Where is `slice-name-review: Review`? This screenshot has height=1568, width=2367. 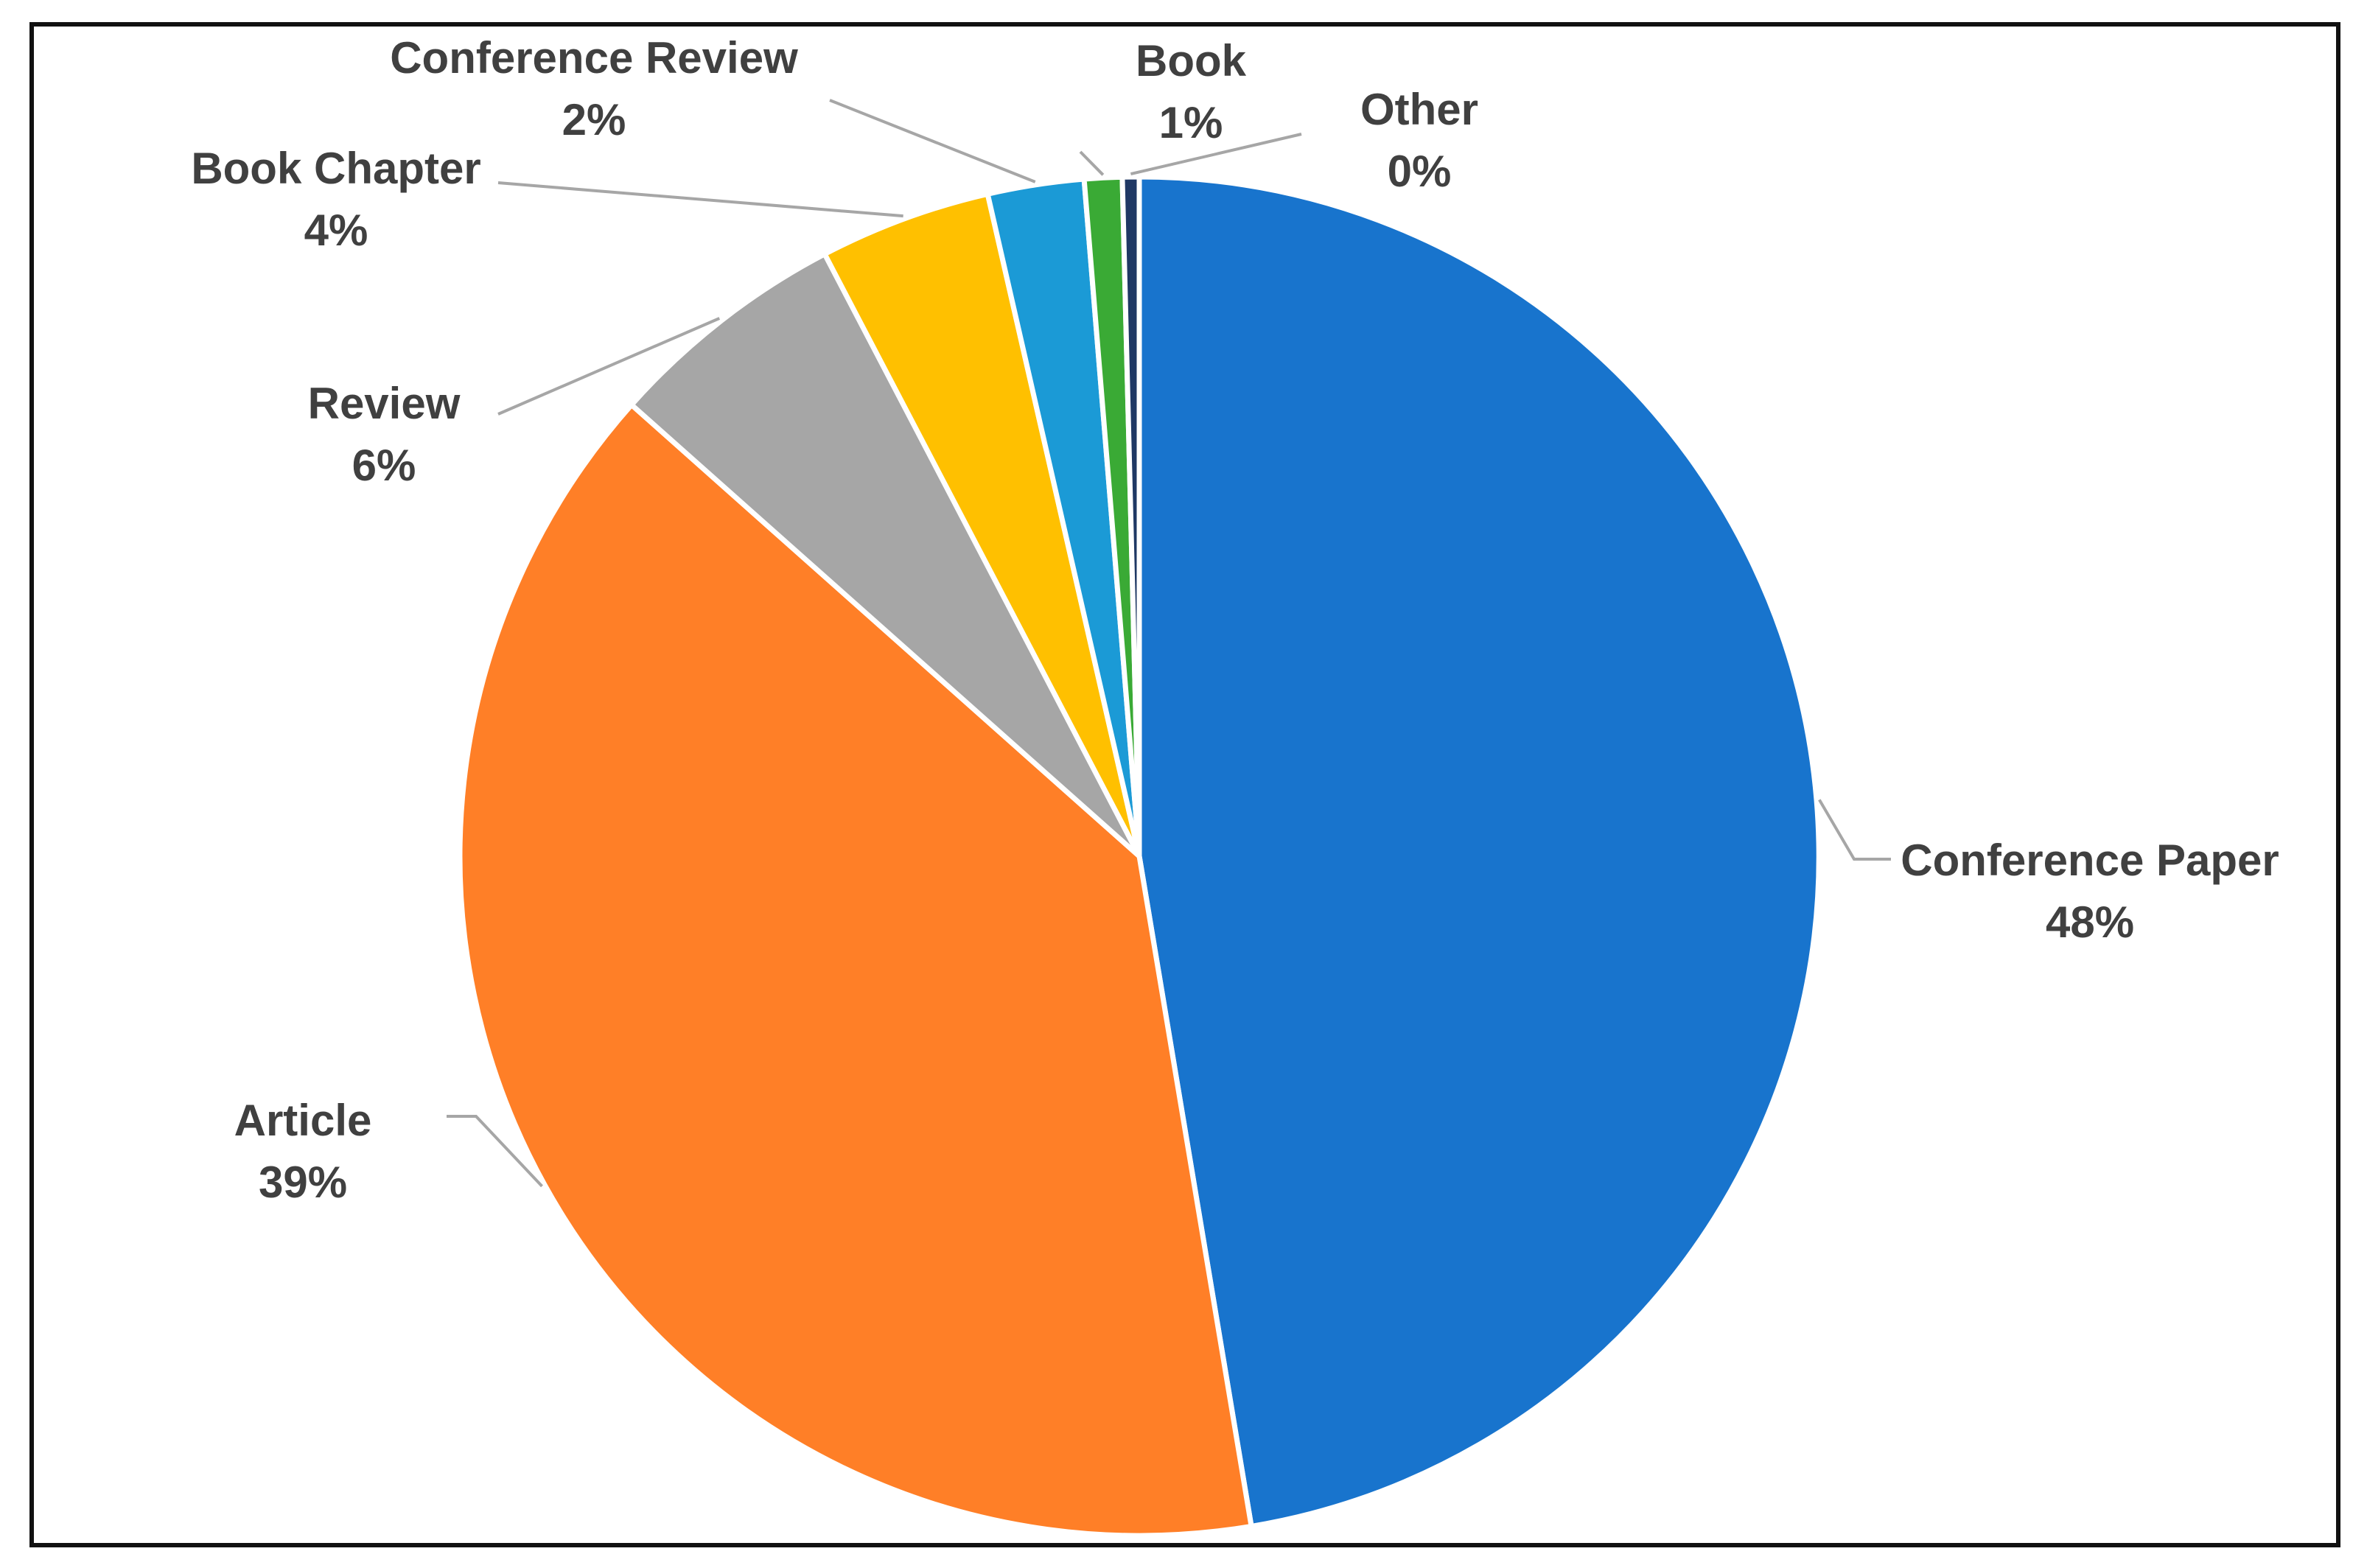
slice-name-review: Review is located at coordinates (384, 403).